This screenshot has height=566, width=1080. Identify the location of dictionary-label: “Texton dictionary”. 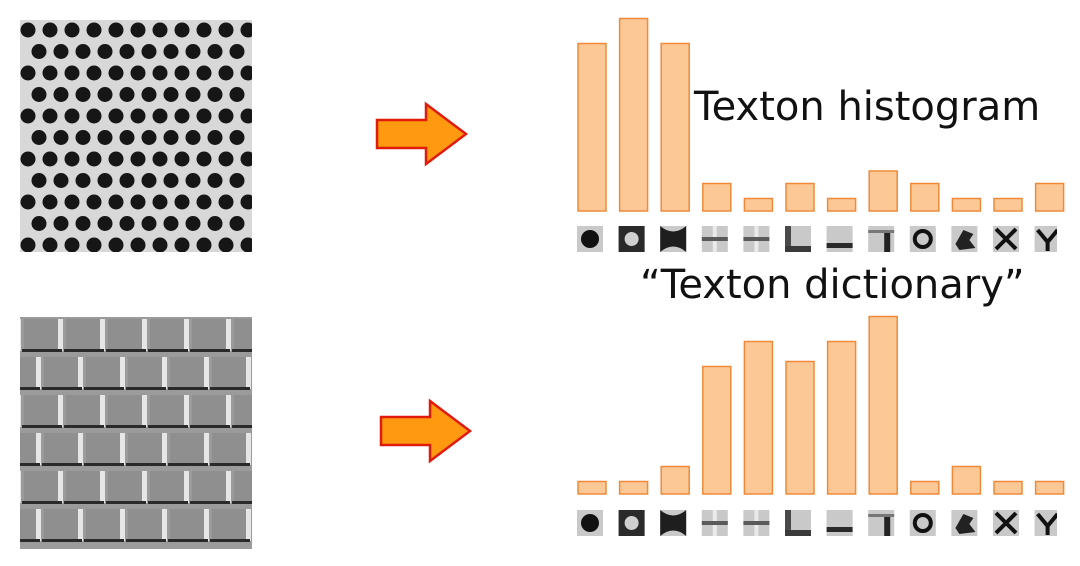
(832, 285).